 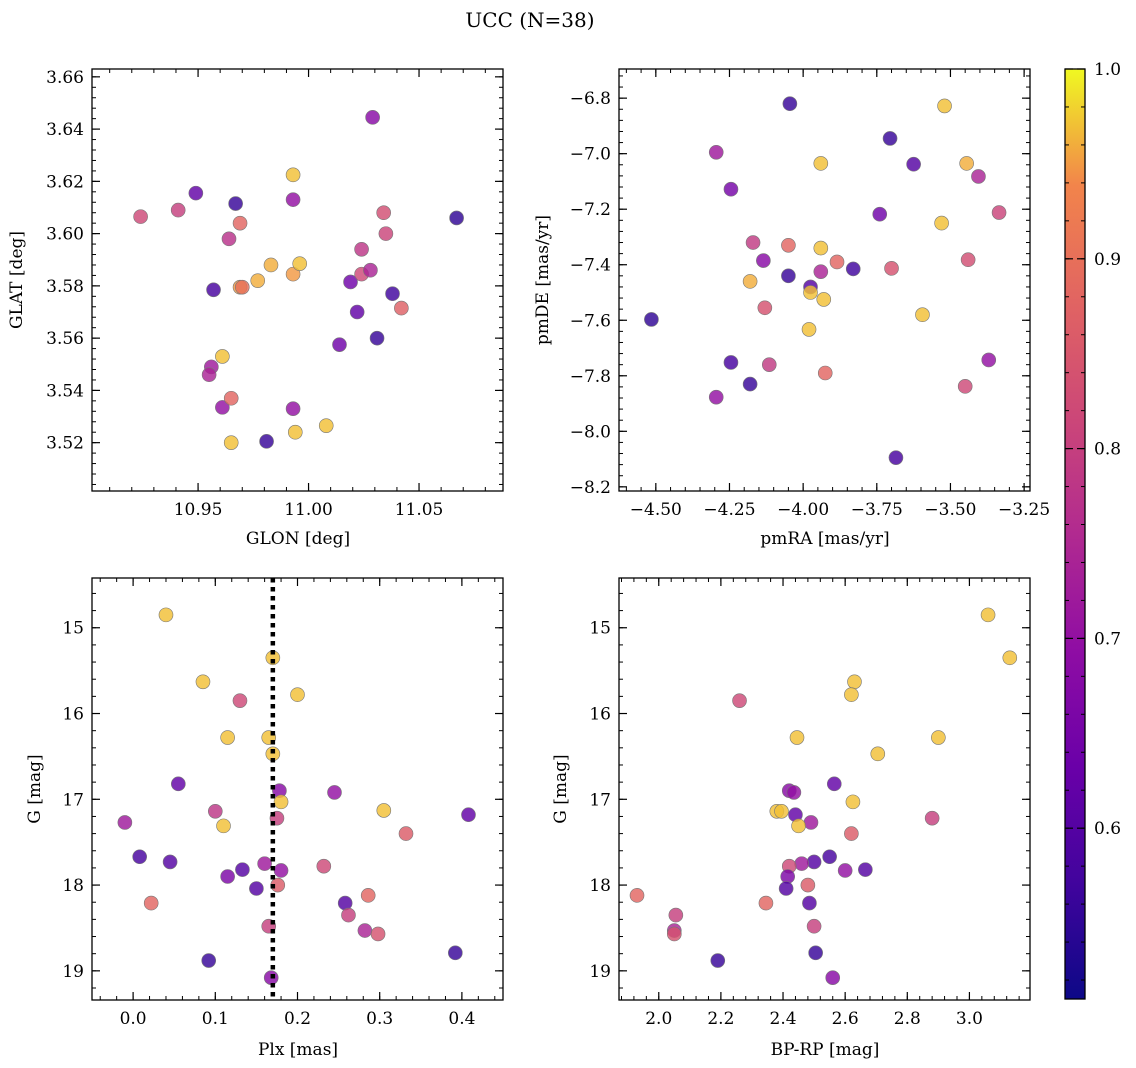 What do you see at coordinates (1092, 530) in the screenshot?
I see `colorbar: 0.6 0.7 0.8 0.9 1.0` at bounding box center [1092, 530].